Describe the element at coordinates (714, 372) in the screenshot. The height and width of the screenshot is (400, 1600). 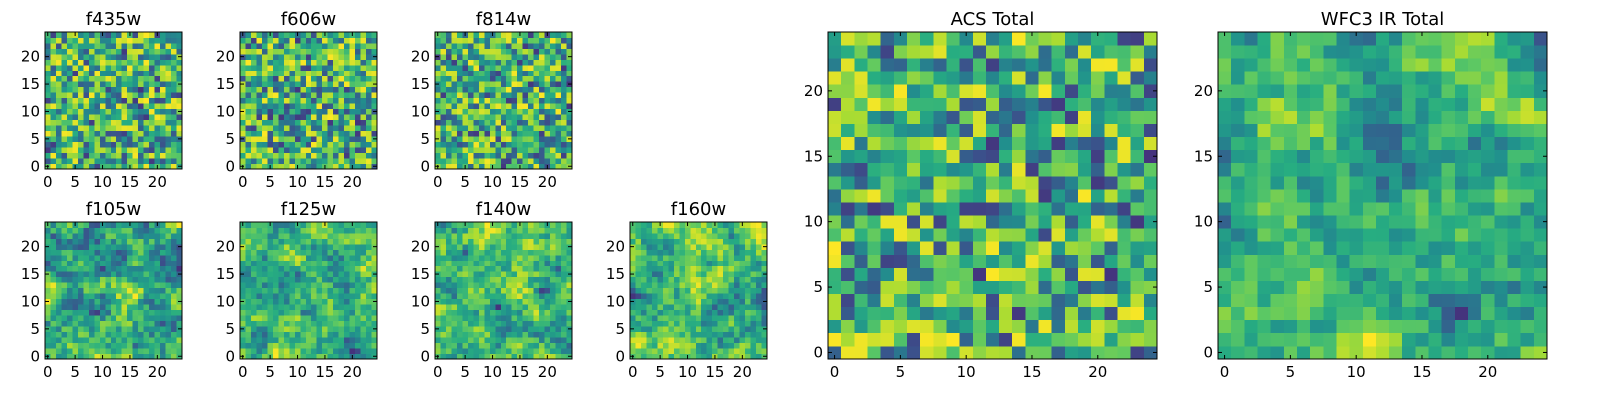
I see `x-tick-label: 15` at that location.